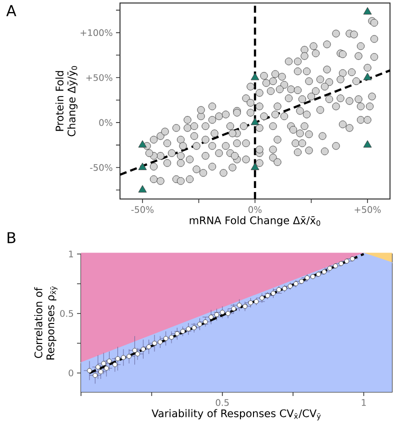  Describe the element at coordinates (255, 221) in the screenshot. I see `x-axis-title: mRNA Fold Change Δx̄/x̄$_{0}$` at that location.